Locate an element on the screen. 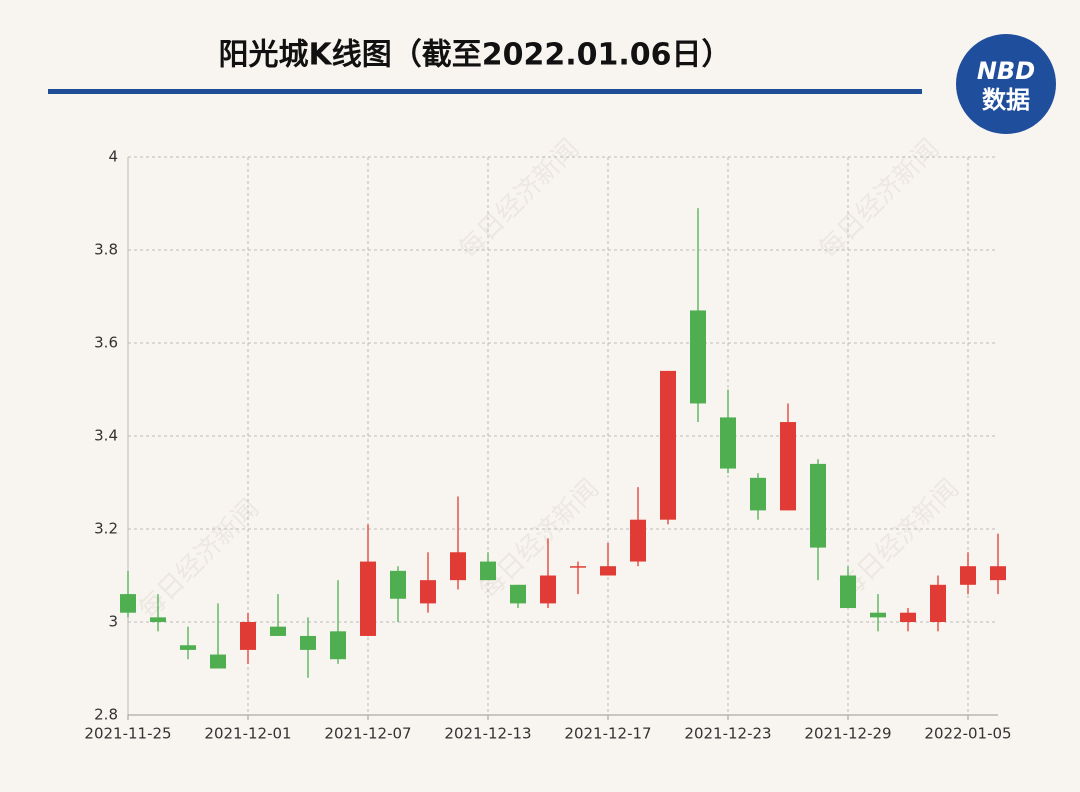 The height and width of the screenshot is (792, 1080). logo-text: NBD is located at coordinates (1006, 71).